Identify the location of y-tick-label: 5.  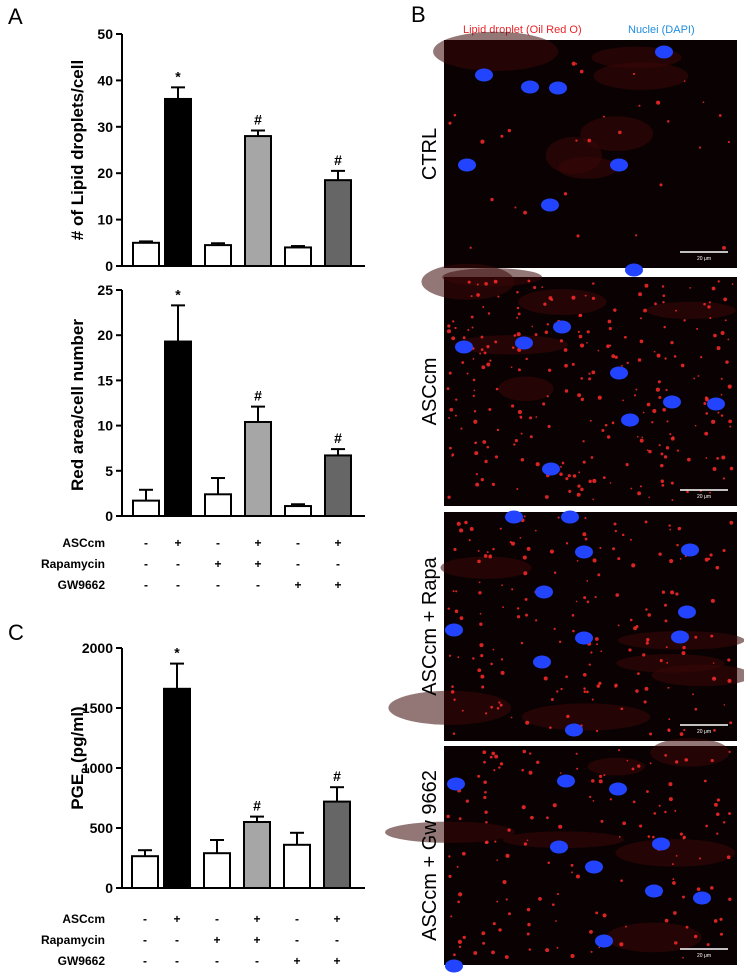
(109, 471).